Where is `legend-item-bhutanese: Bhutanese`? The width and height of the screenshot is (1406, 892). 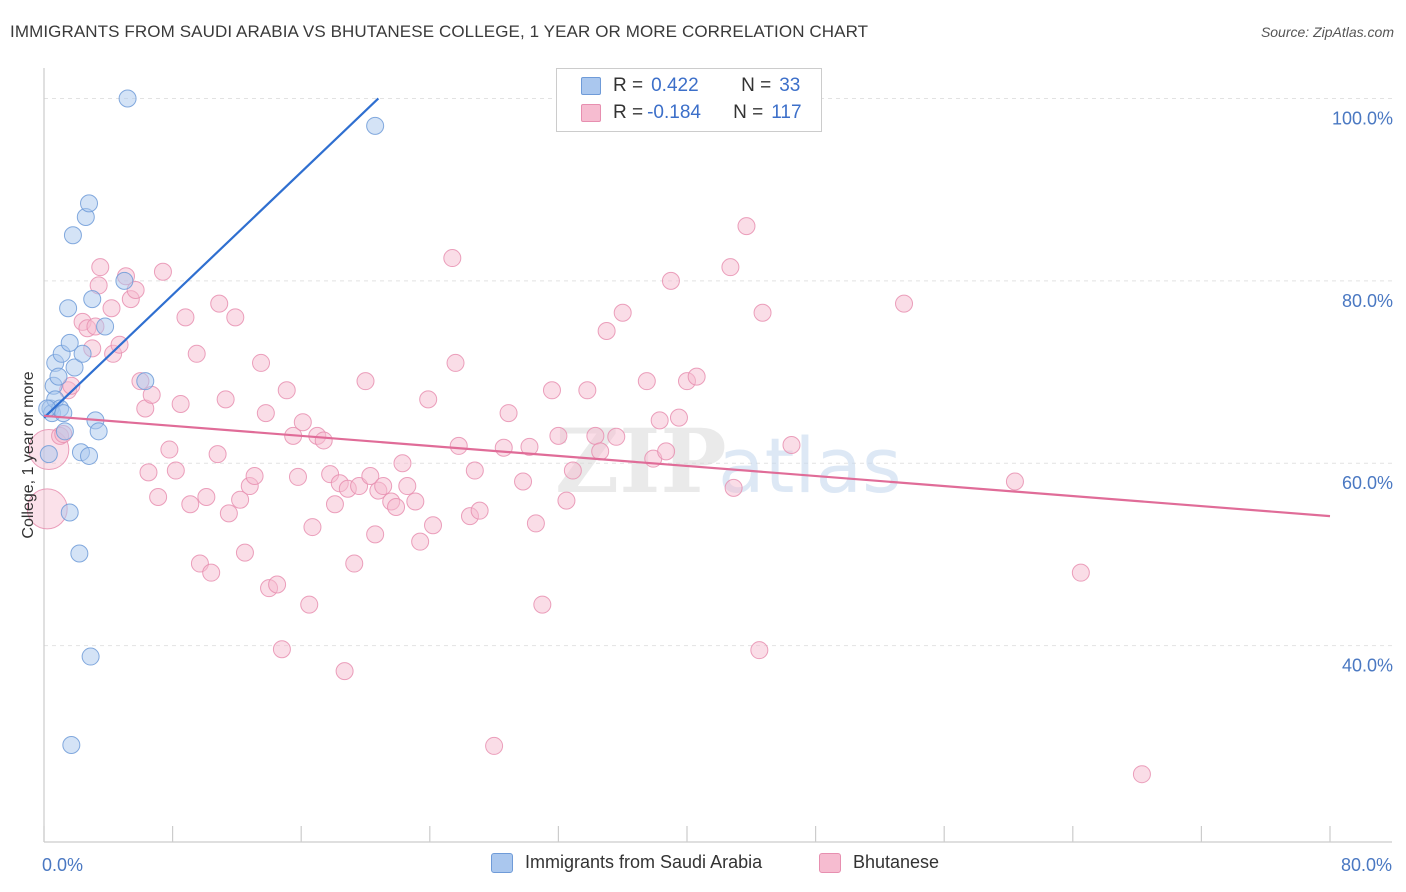 legend-item-bhutanese: Bhutanese is located at coordinates (879, 862).